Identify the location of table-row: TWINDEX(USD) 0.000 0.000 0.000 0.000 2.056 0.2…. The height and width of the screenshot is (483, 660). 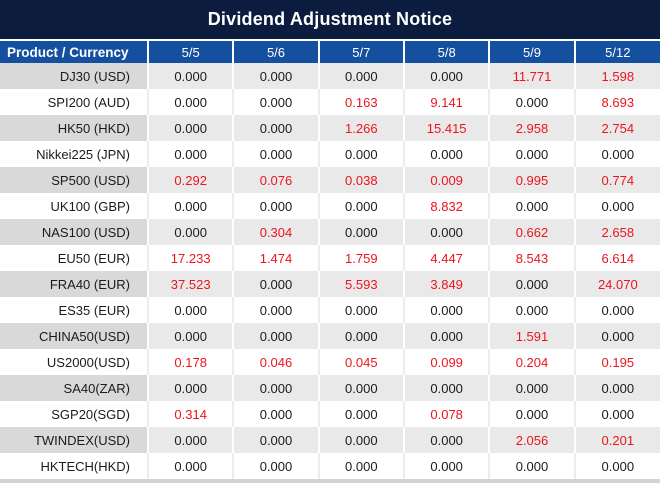
(330, 440).